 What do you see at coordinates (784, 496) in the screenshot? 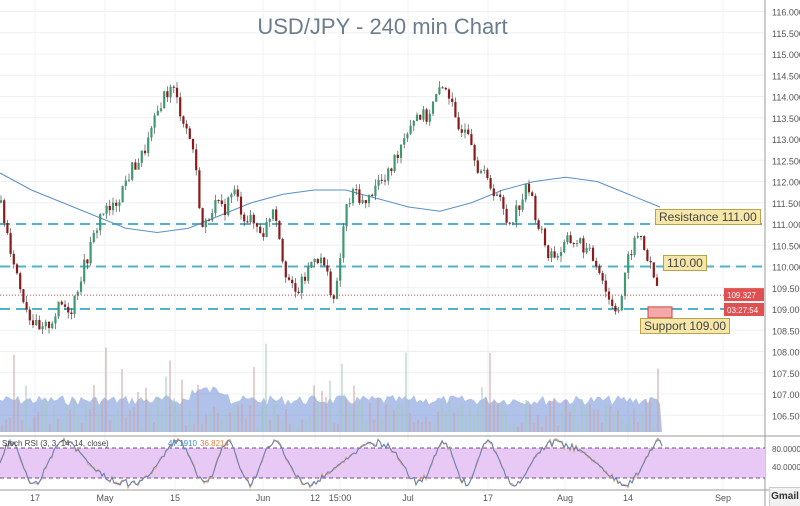
I see `gmail-button: Gmail` at bounding box center [784, 496].